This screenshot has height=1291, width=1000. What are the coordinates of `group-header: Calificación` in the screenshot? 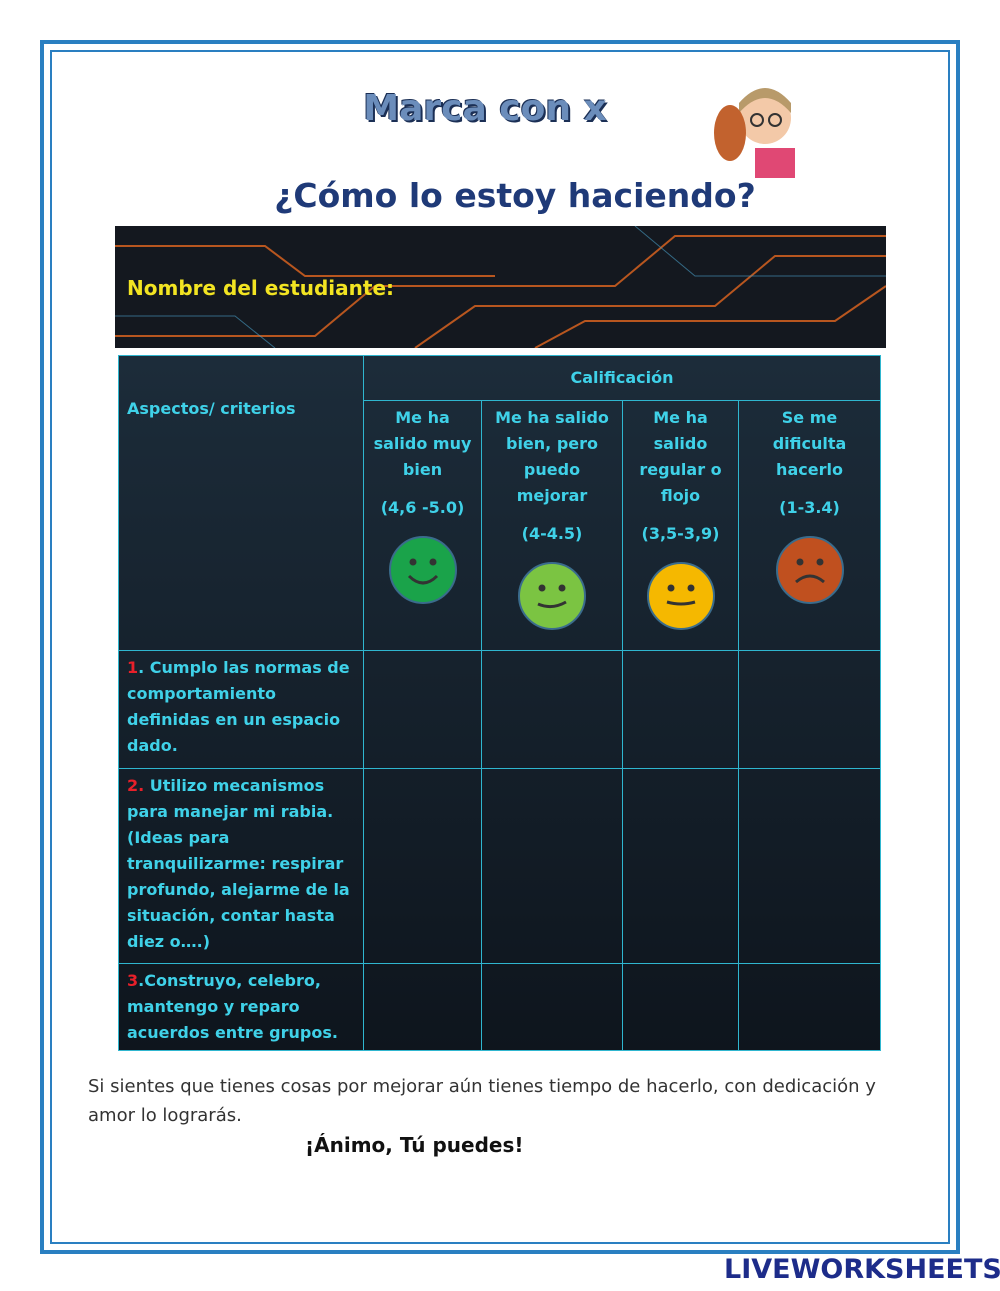 It's located at (622, 378).